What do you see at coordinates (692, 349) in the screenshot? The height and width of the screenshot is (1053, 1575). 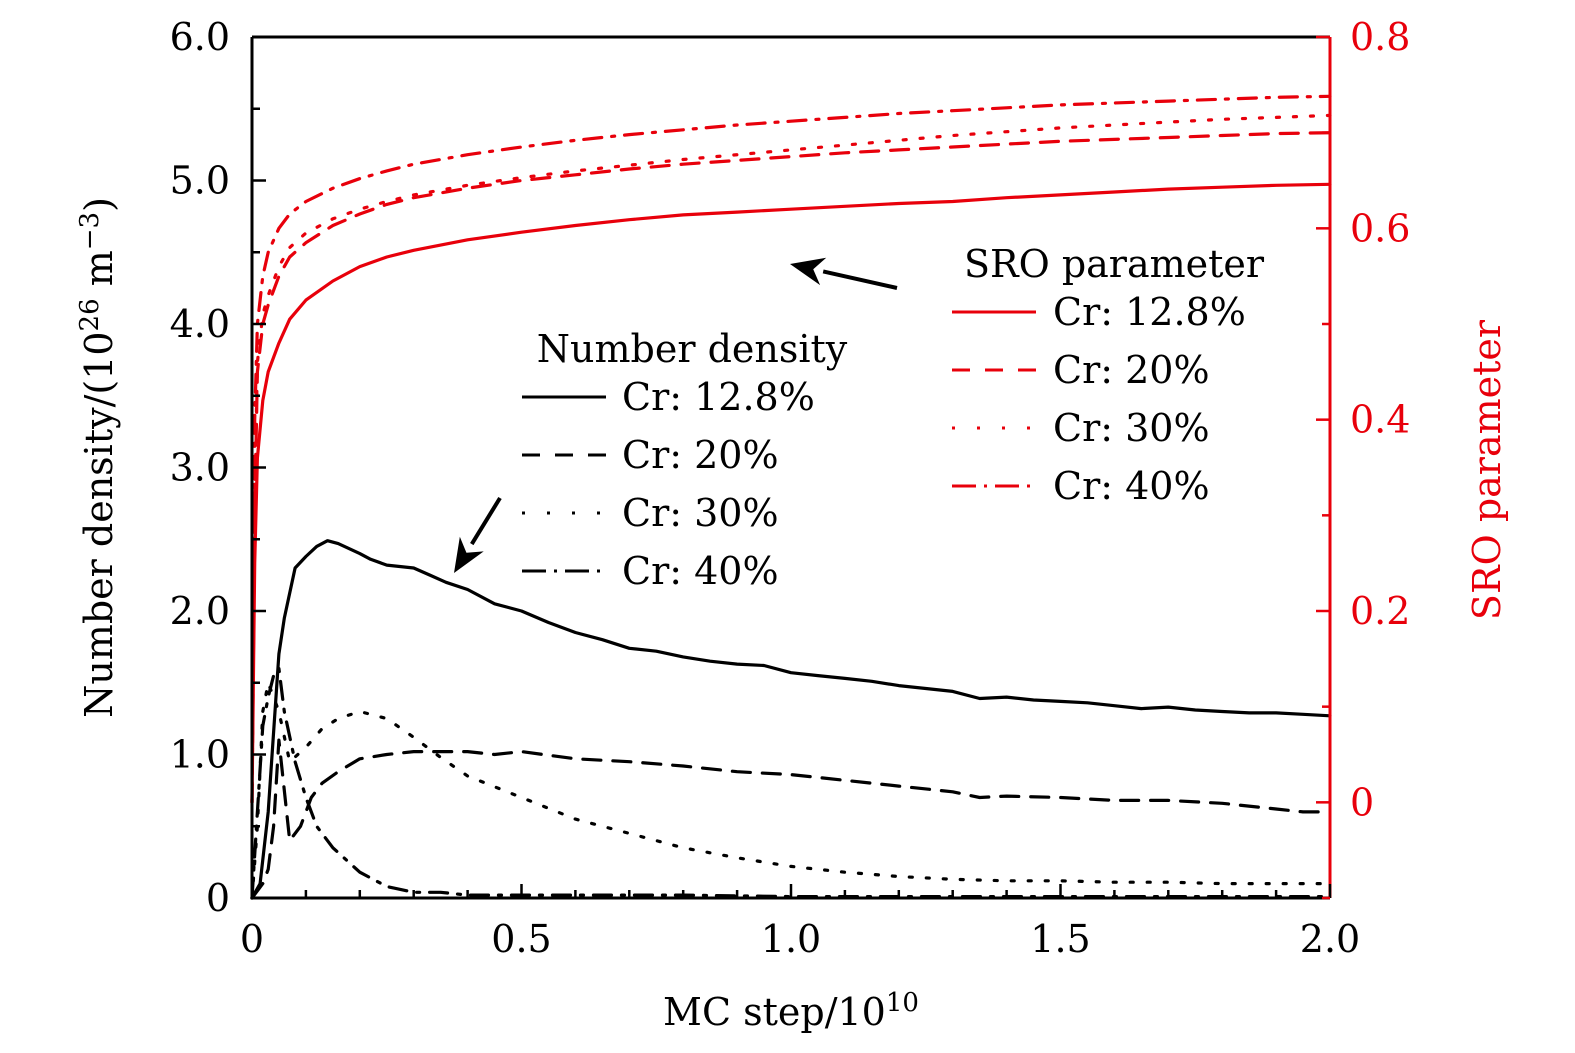 I see `legend-title: Number density` at bounding box center [692, 349].